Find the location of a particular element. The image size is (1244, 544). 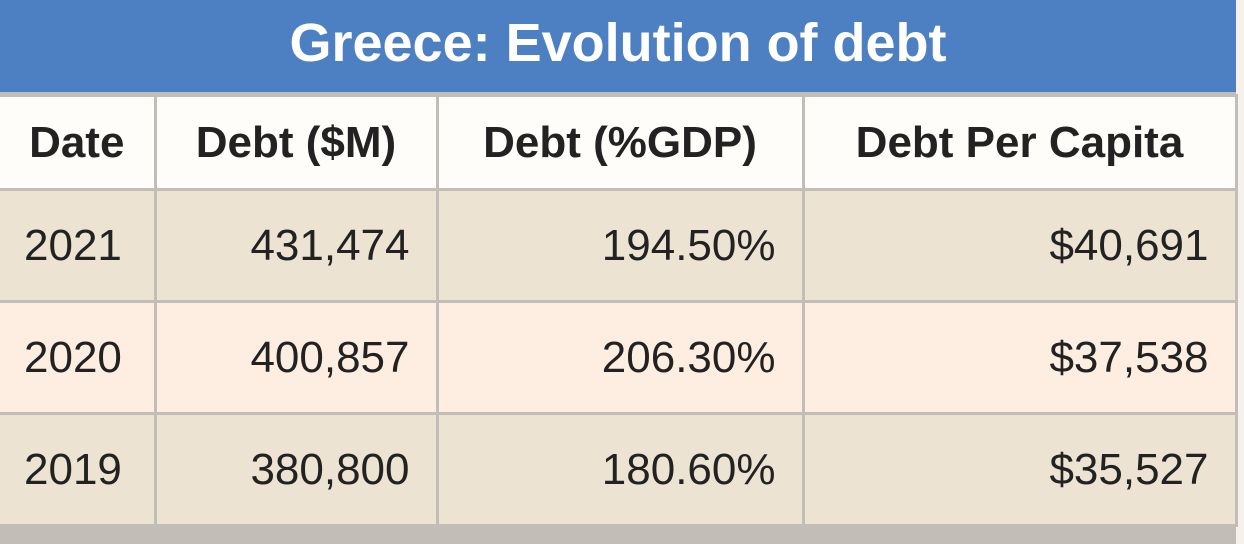

column-header: Debt (%GDP) is located at coordinates (620, 142).